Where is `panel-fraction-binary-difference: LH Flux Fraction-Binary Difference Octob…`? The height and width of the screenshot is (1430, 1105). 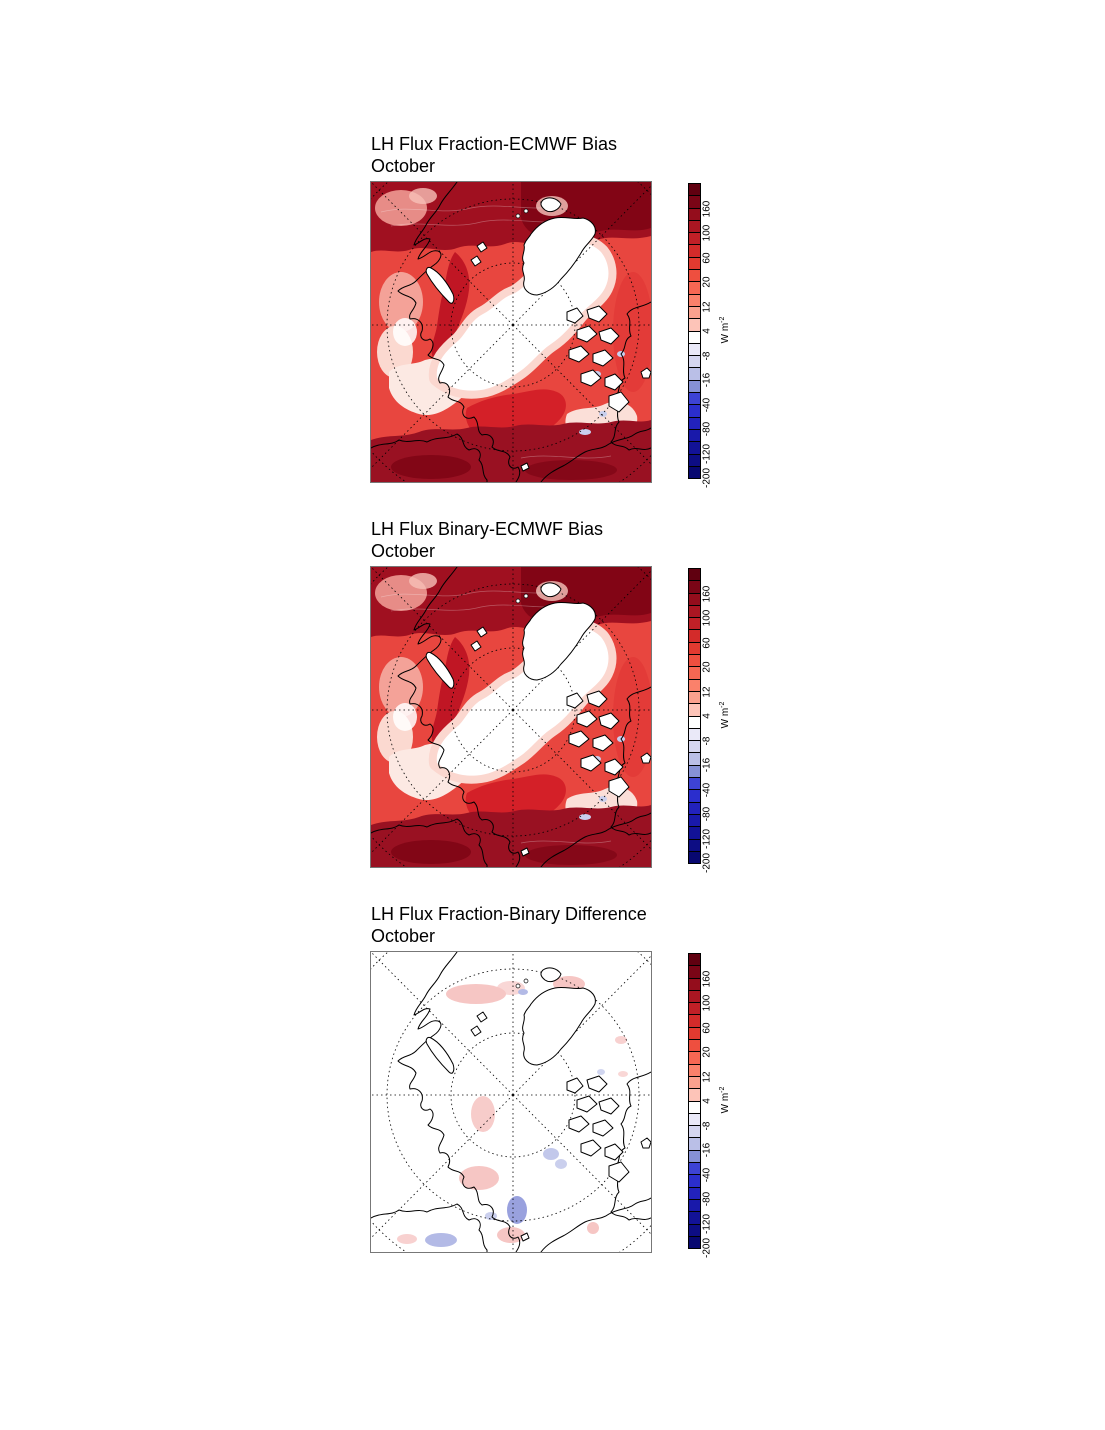
panel-fraction-binary-difference: LH Flux Fraction-Binary Difference Octob… is located at coordinates (580, 1083).